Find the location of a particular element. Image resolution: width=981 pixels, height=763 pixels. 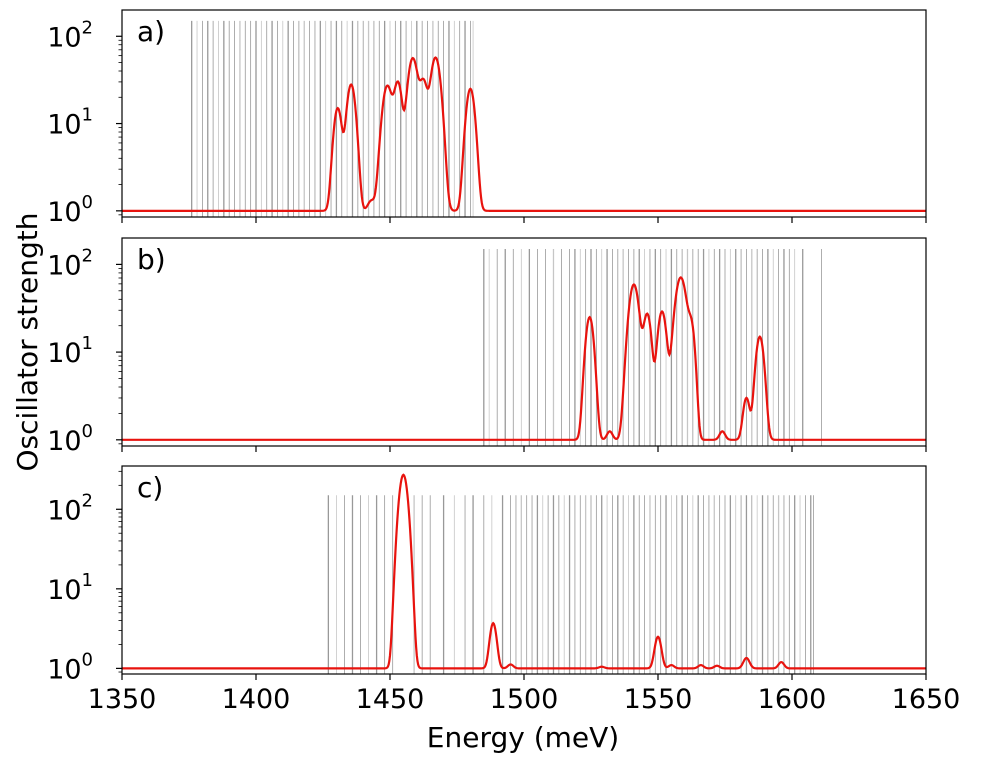

x-tick-label: 1450 is located at coordinates (390, 699).